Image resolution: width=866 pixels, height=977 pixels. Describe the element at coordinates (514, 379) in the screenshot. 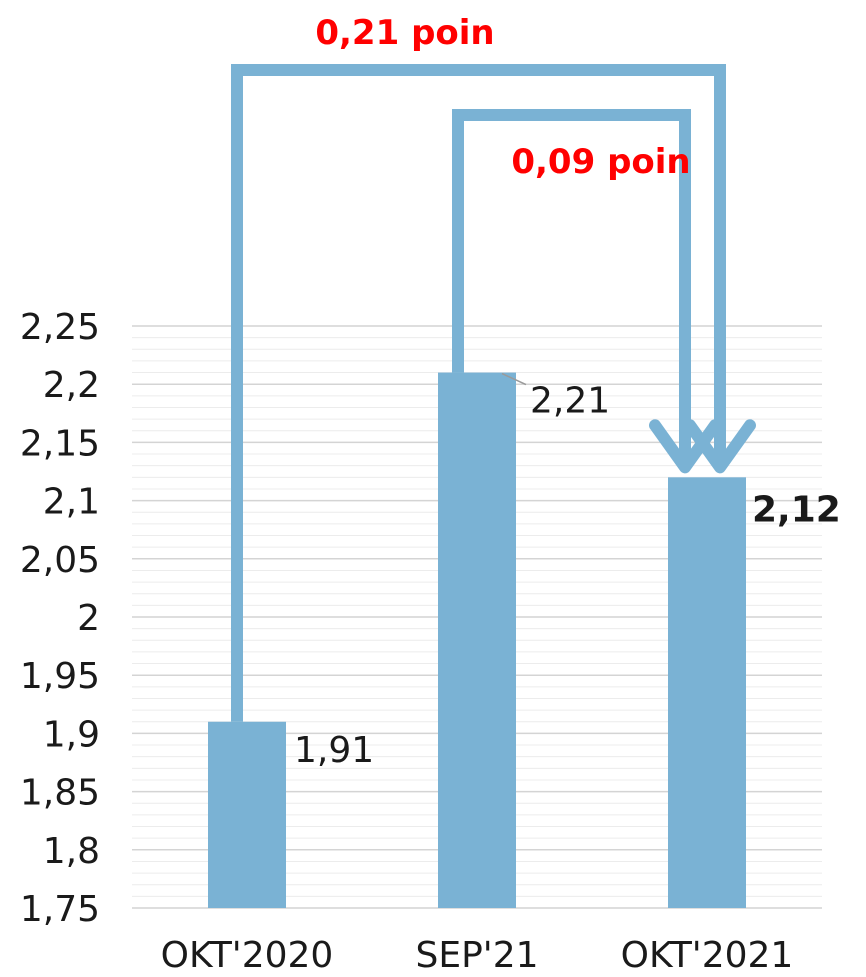

I see `data-label-leader` at that location.